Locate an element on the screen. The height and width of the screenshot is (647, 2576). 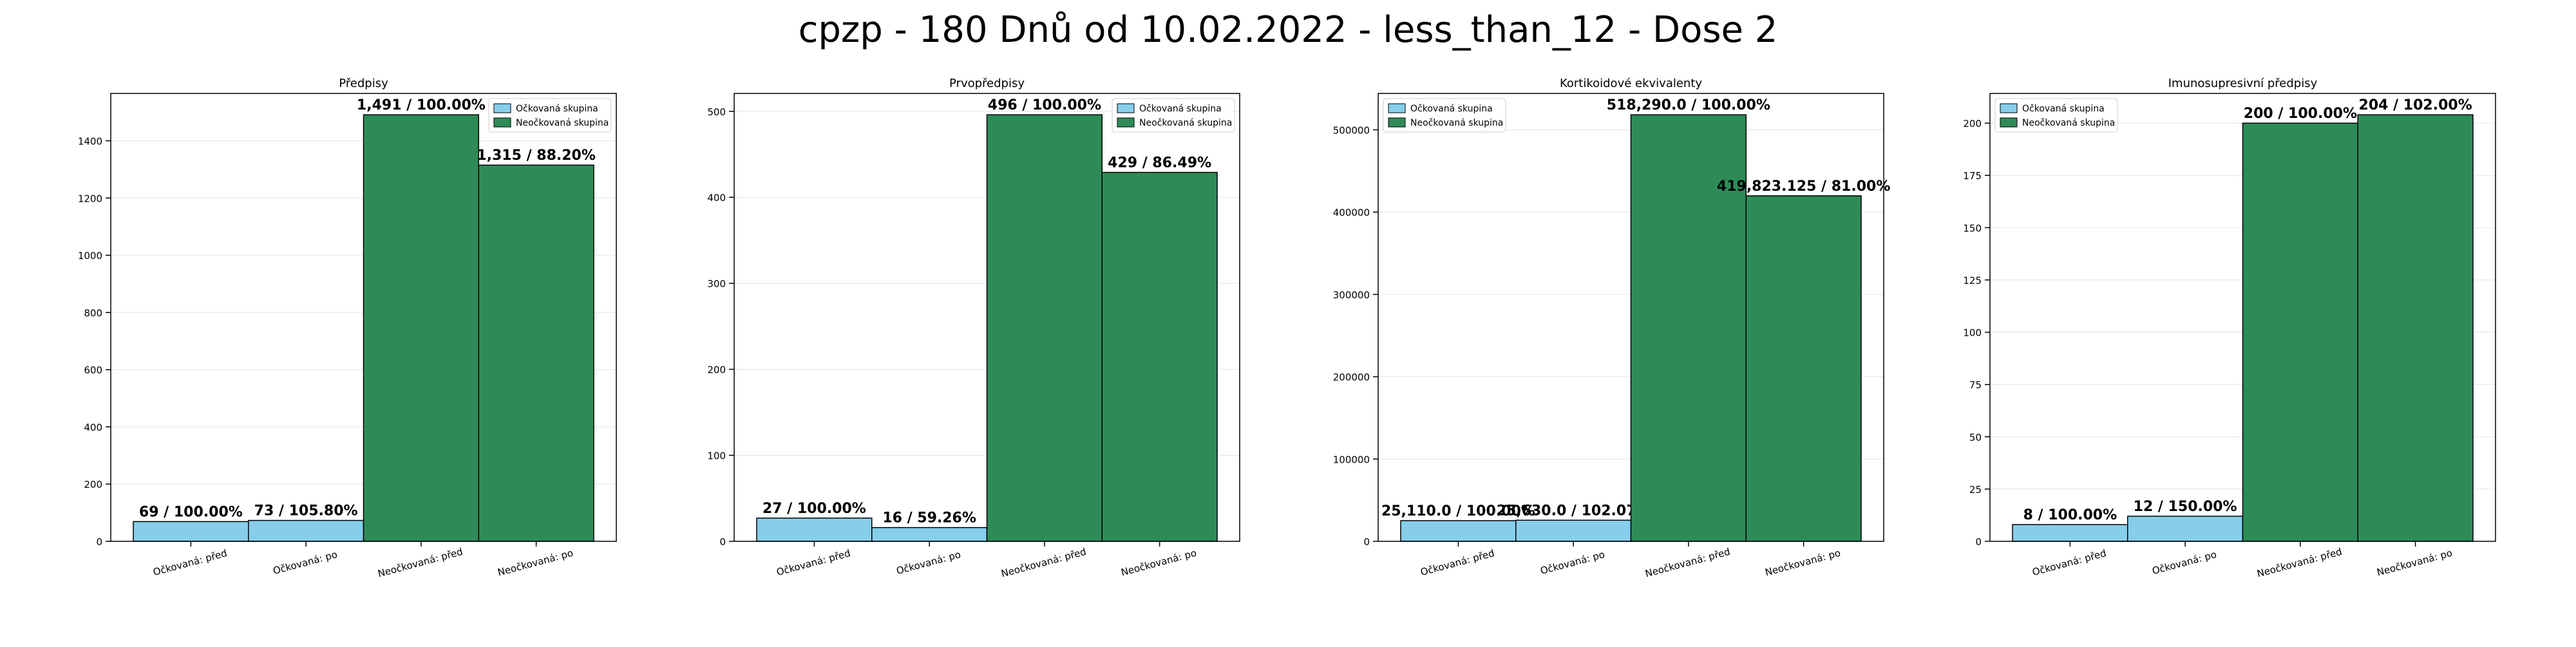
y-tick-label: 500000 is located at coordinates (1351, 130).